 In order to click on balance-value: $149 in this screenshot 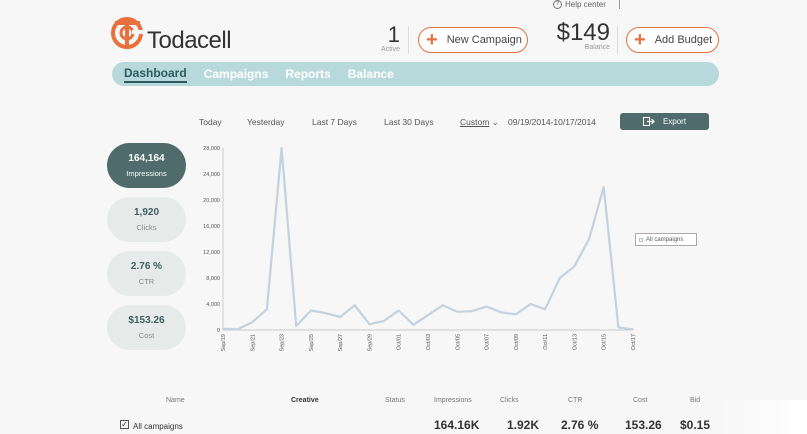, I will do `click(583, 32)`.